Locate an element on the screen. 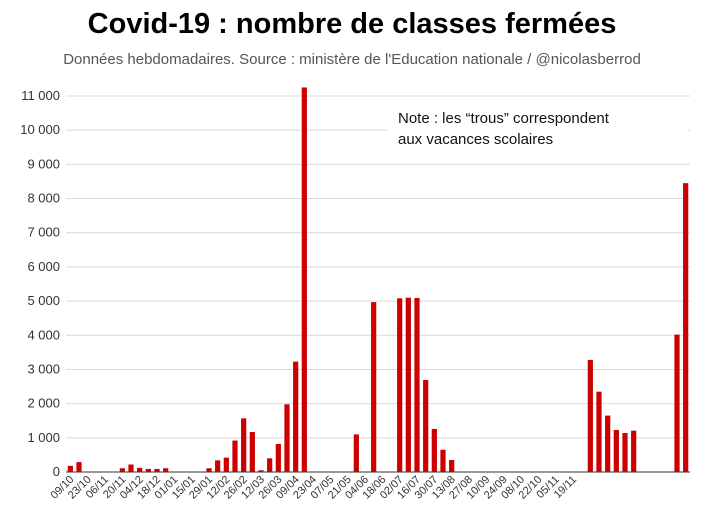 This screenshot has width=704, height=517. annotation-line: aux vacances scolaires is located at coordinates (475, 139).